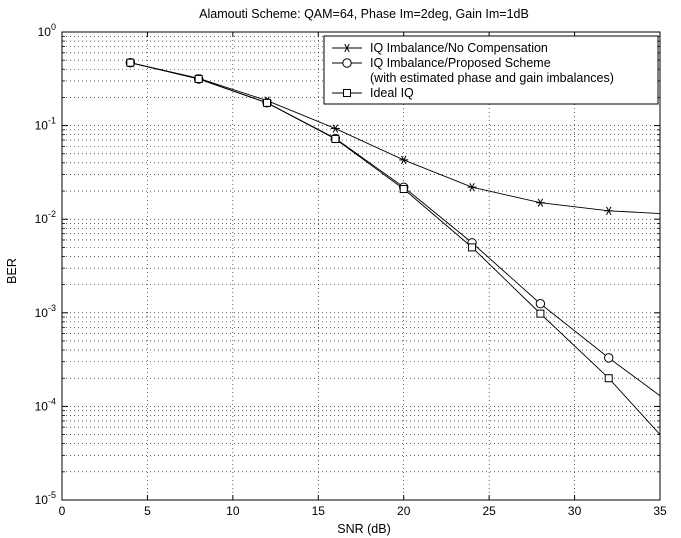  I want to click on x-axis-label: SNR (dB), so click(363, 529).